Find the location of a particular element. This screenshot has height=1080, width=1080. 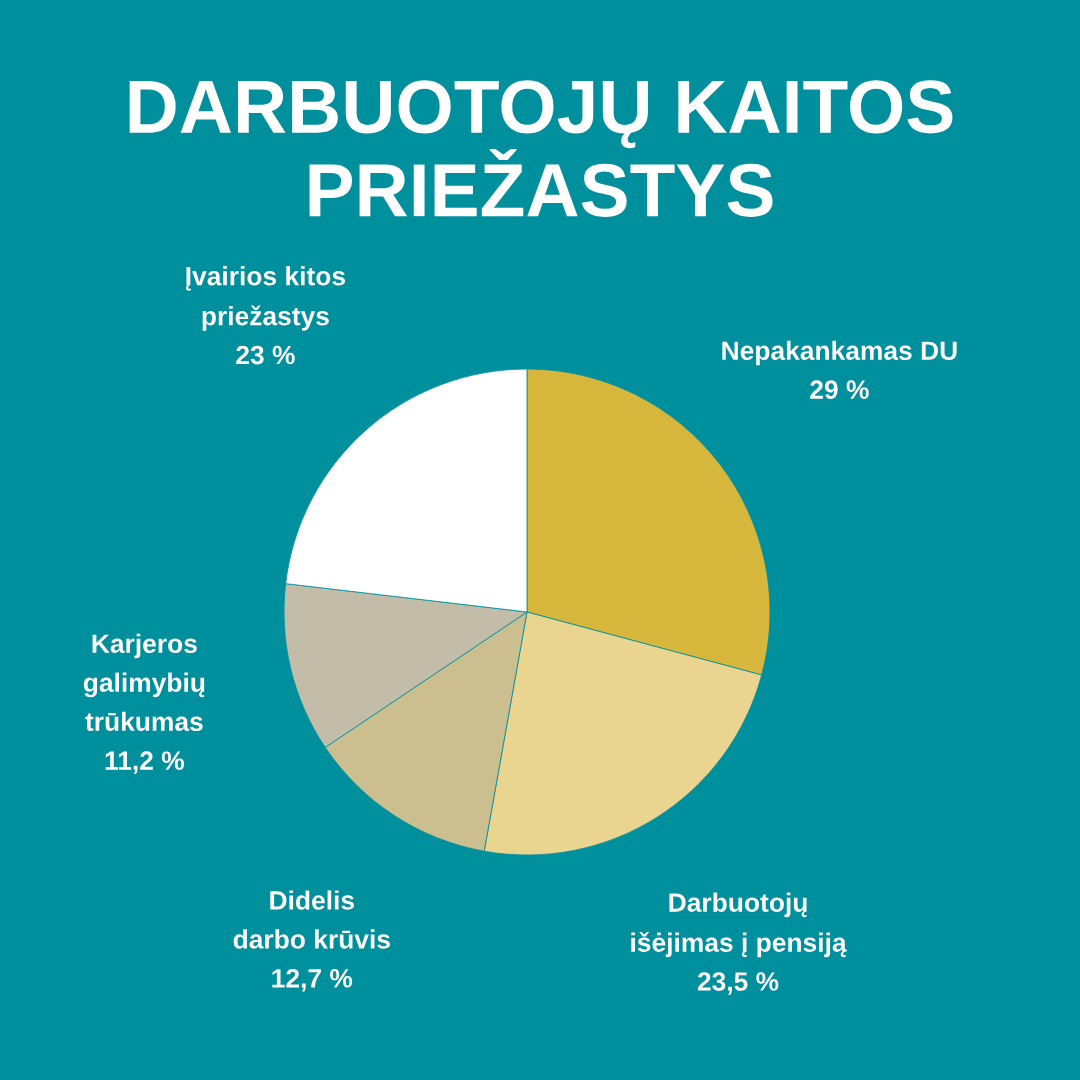

data-label: 23,5 % is located at coordinates (738, 983).